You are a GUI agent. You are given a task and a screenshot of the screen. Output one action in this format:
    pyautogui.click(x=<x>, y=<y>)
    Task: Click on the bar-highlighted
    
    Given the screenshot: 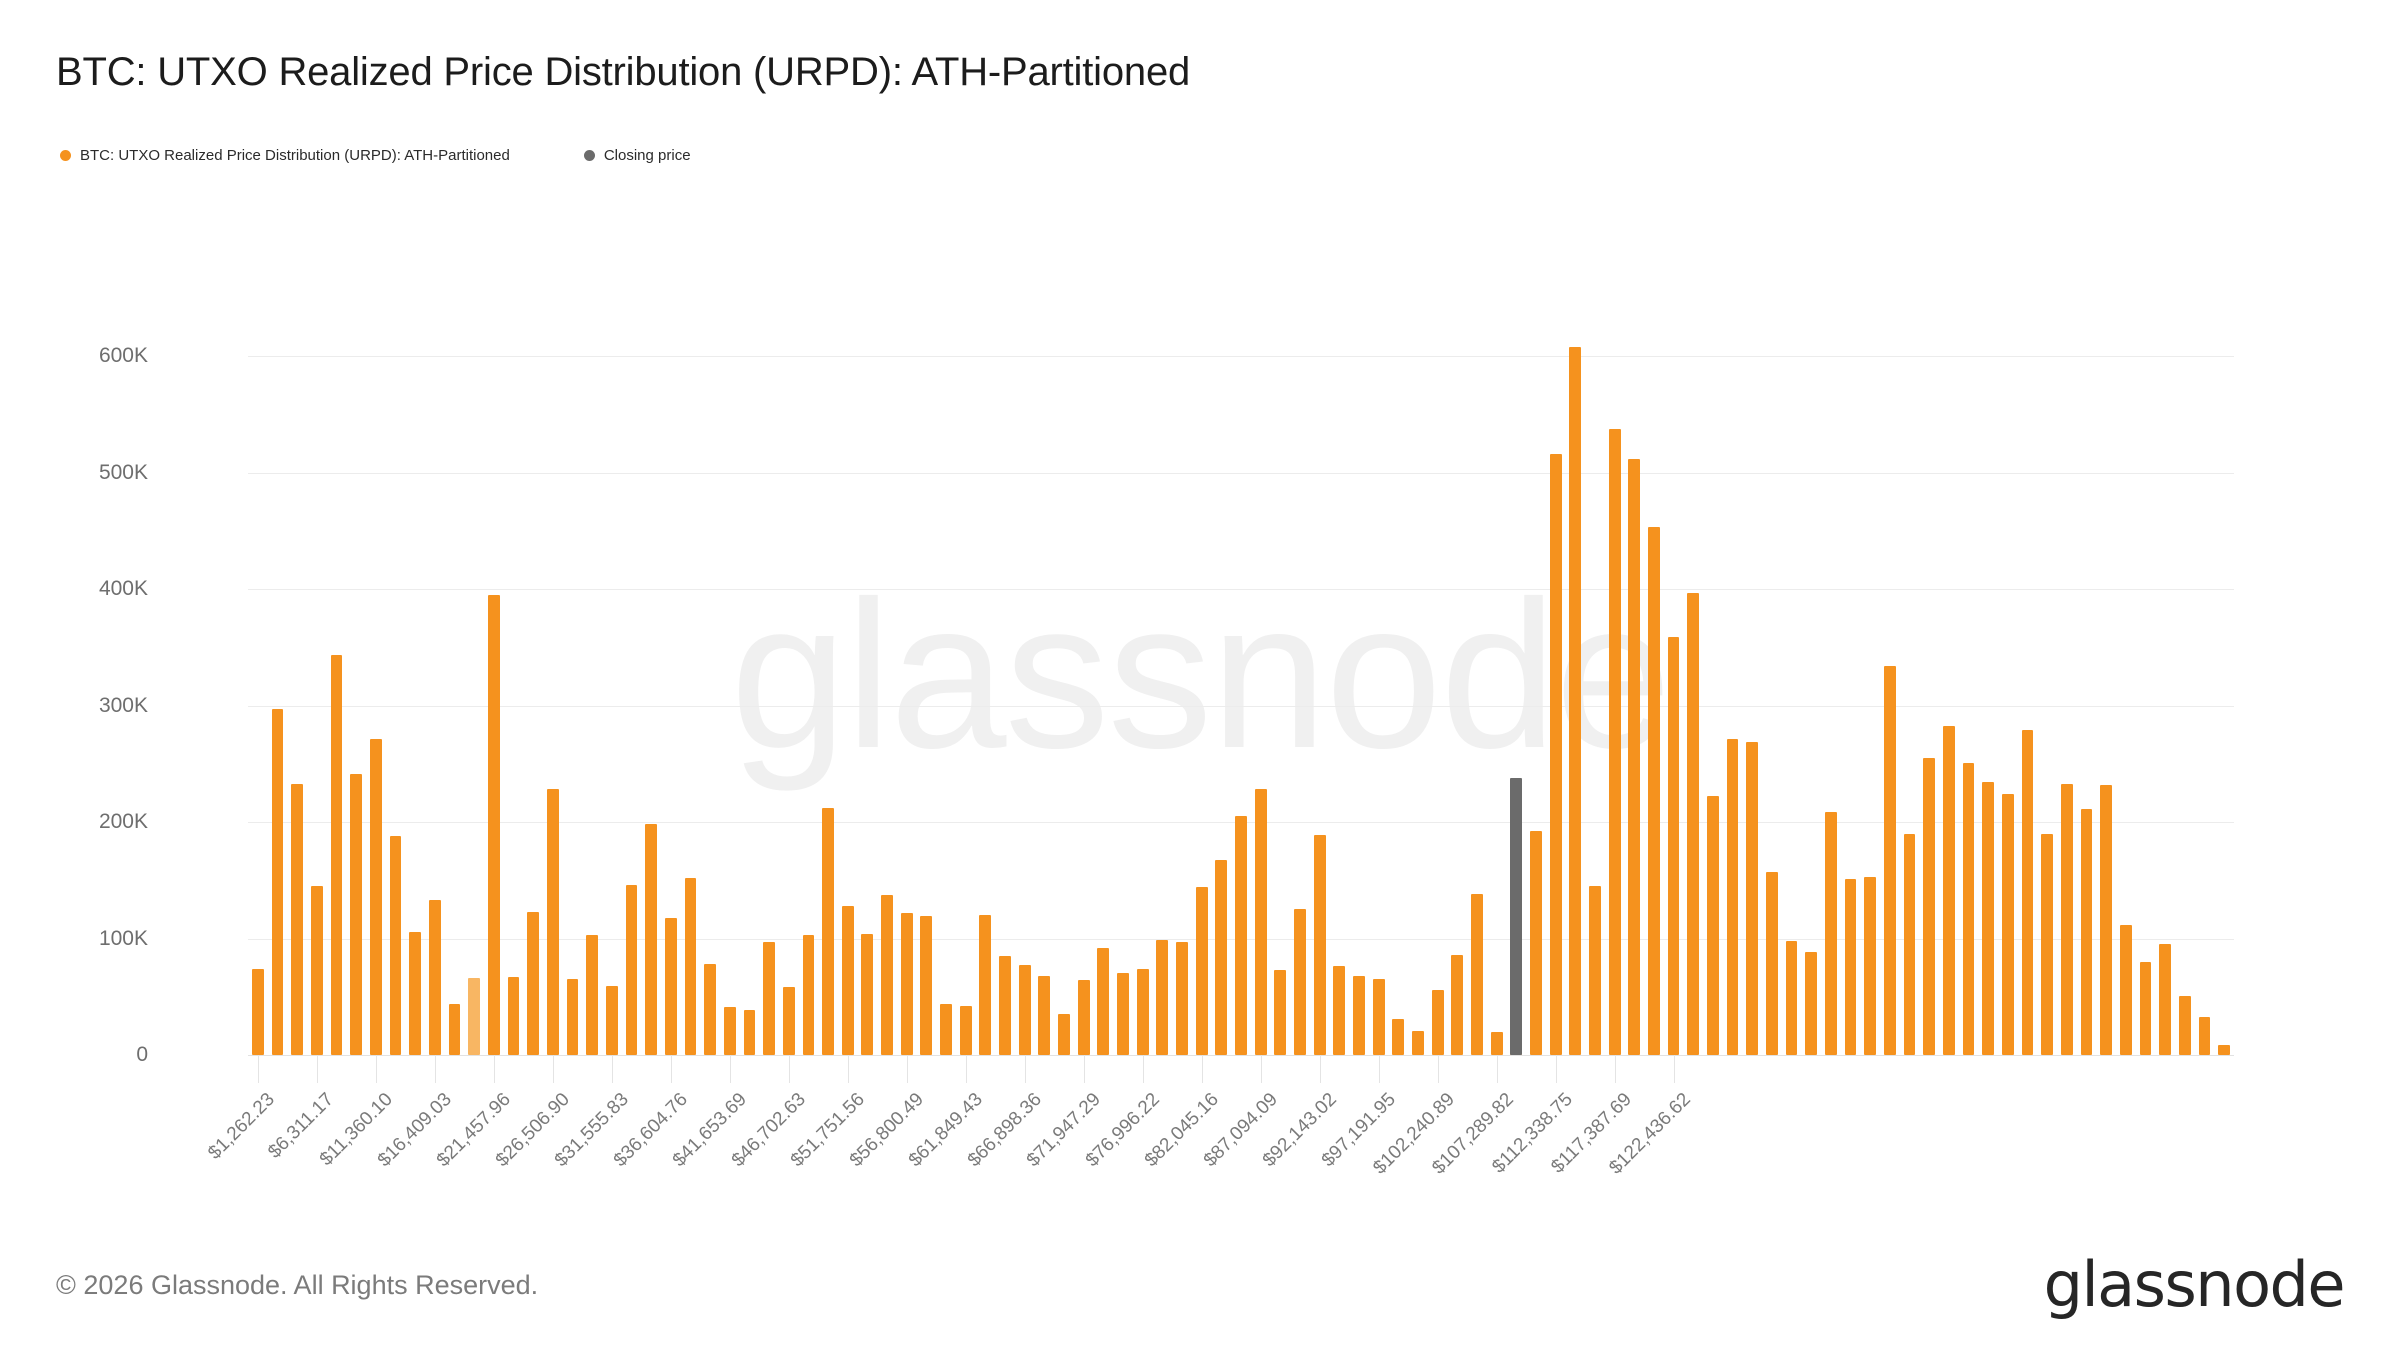 What is the action you would take?
    pyautogui.click(x=474, y=1016)
    